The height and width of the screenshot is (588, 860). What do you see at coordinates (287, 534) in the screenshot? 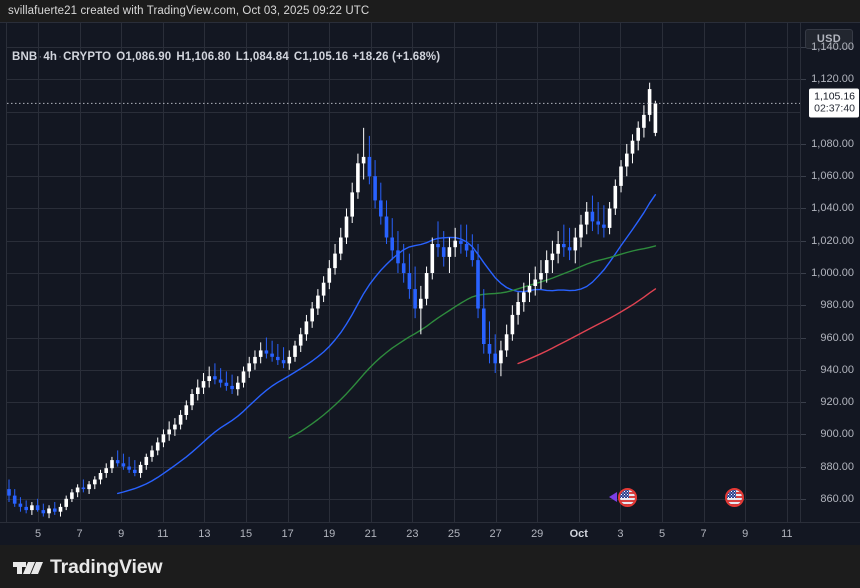
I see `time-axis-label: 17` at bounding box center [287, 534].